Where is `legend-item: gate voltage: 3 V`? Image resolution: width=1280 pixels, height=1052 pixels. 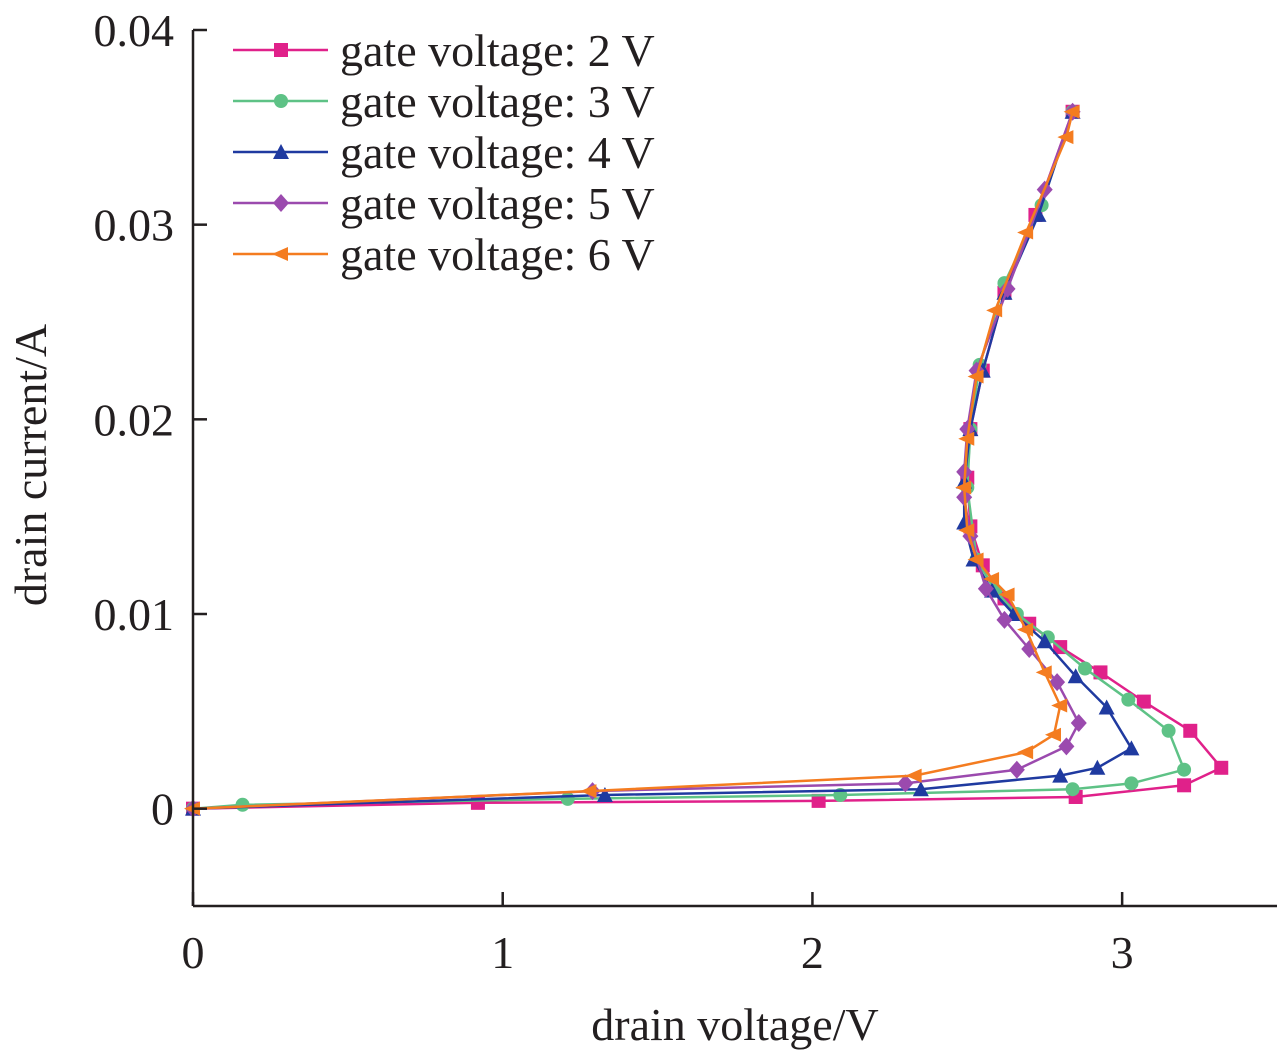 legend-item: gate voltage: 3 V is located at coordinates (444, 101).